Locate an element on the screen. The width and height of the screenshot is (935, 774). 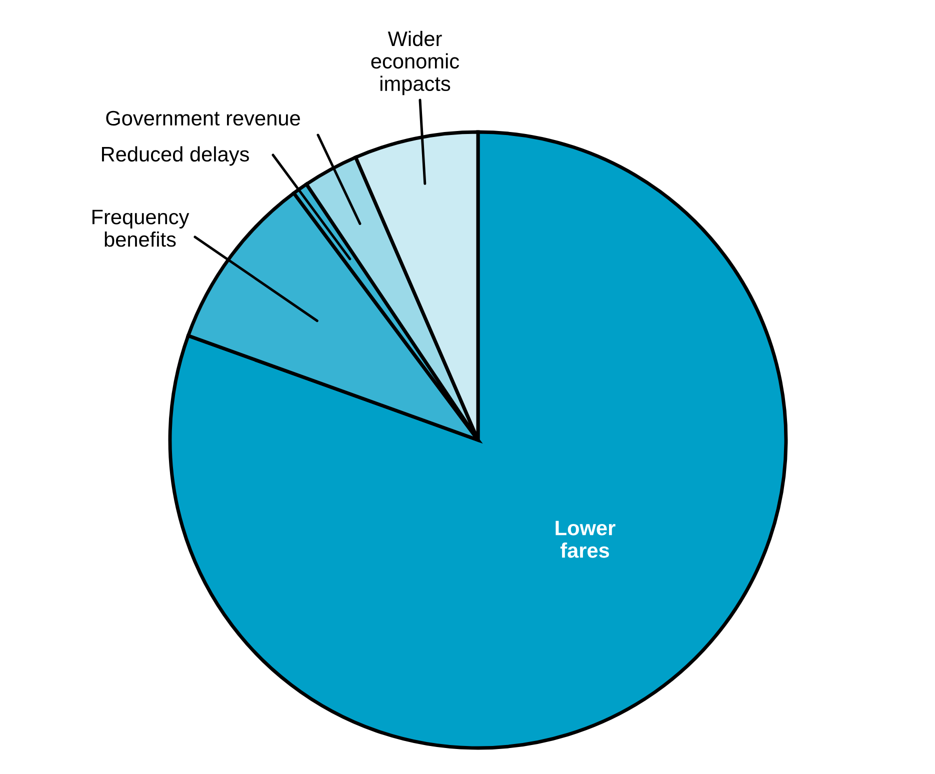
slice-label: Lower fares is located at coordinates (586, 539).